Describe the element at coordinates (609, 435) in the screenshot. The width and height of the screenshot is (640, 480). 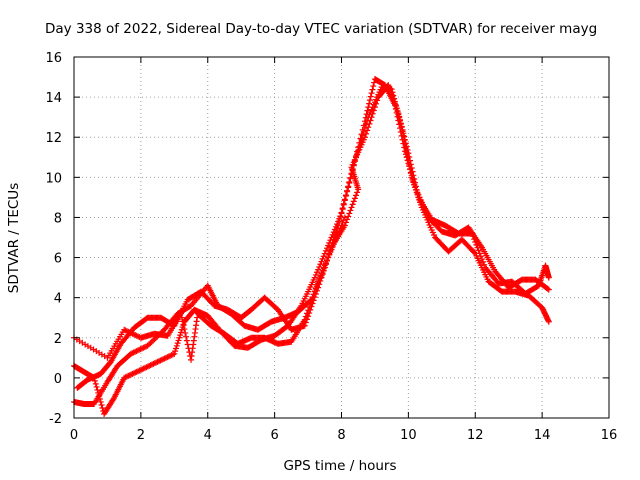
I see `x-tick-label: 16` at that location.